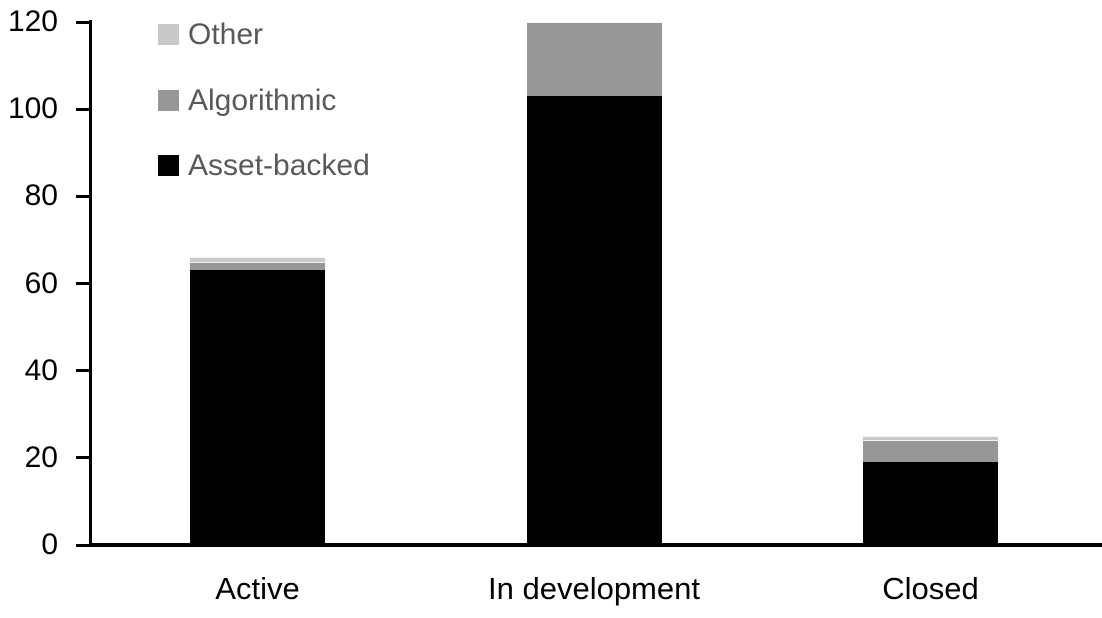  I want to click on y-tick-label: 120, so click(32, 21).